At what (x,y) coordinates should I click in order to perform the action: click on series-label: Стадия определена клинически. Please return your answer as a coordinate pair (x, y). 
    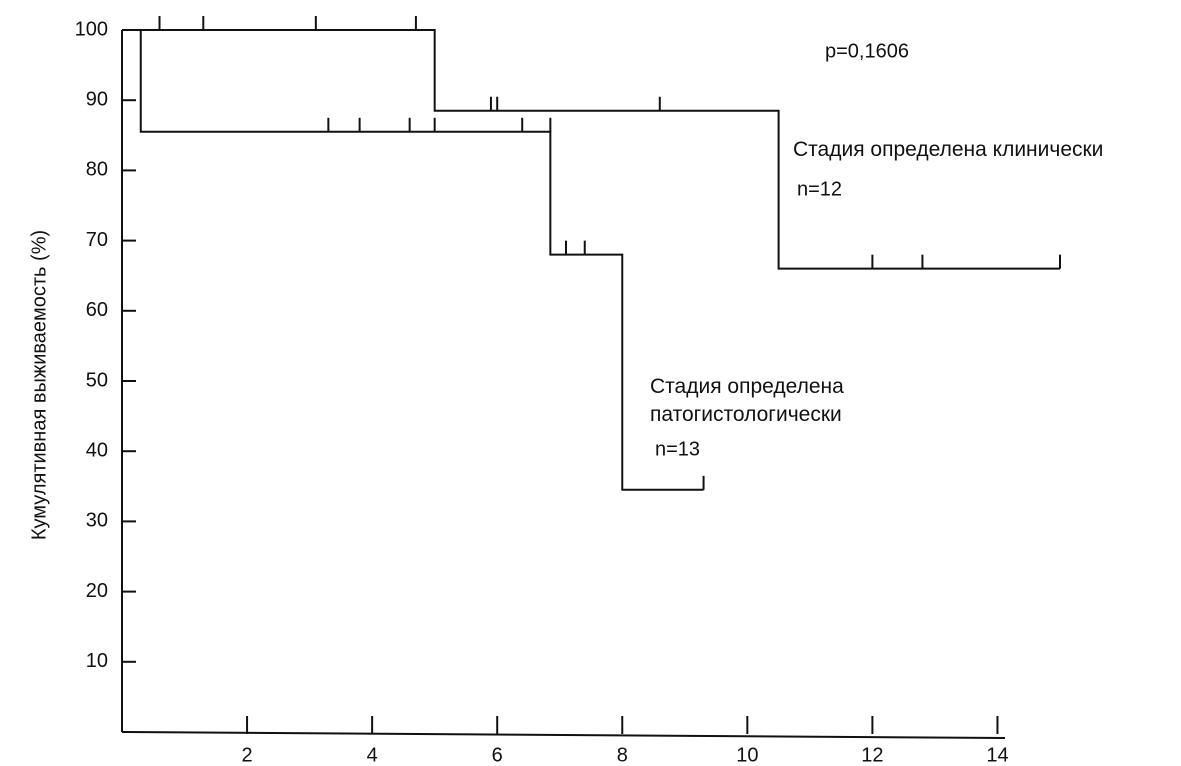
    Looking at the image, I should click on (948, 149).